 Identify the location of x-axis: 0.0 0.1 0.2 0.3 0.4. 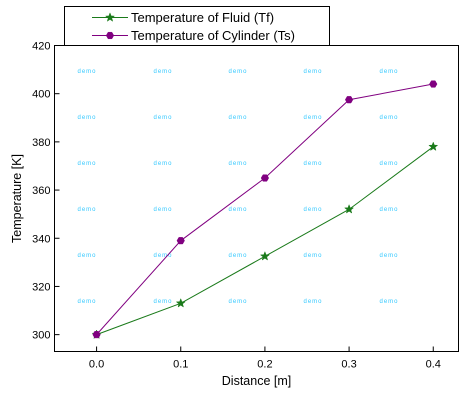
(265, 358).